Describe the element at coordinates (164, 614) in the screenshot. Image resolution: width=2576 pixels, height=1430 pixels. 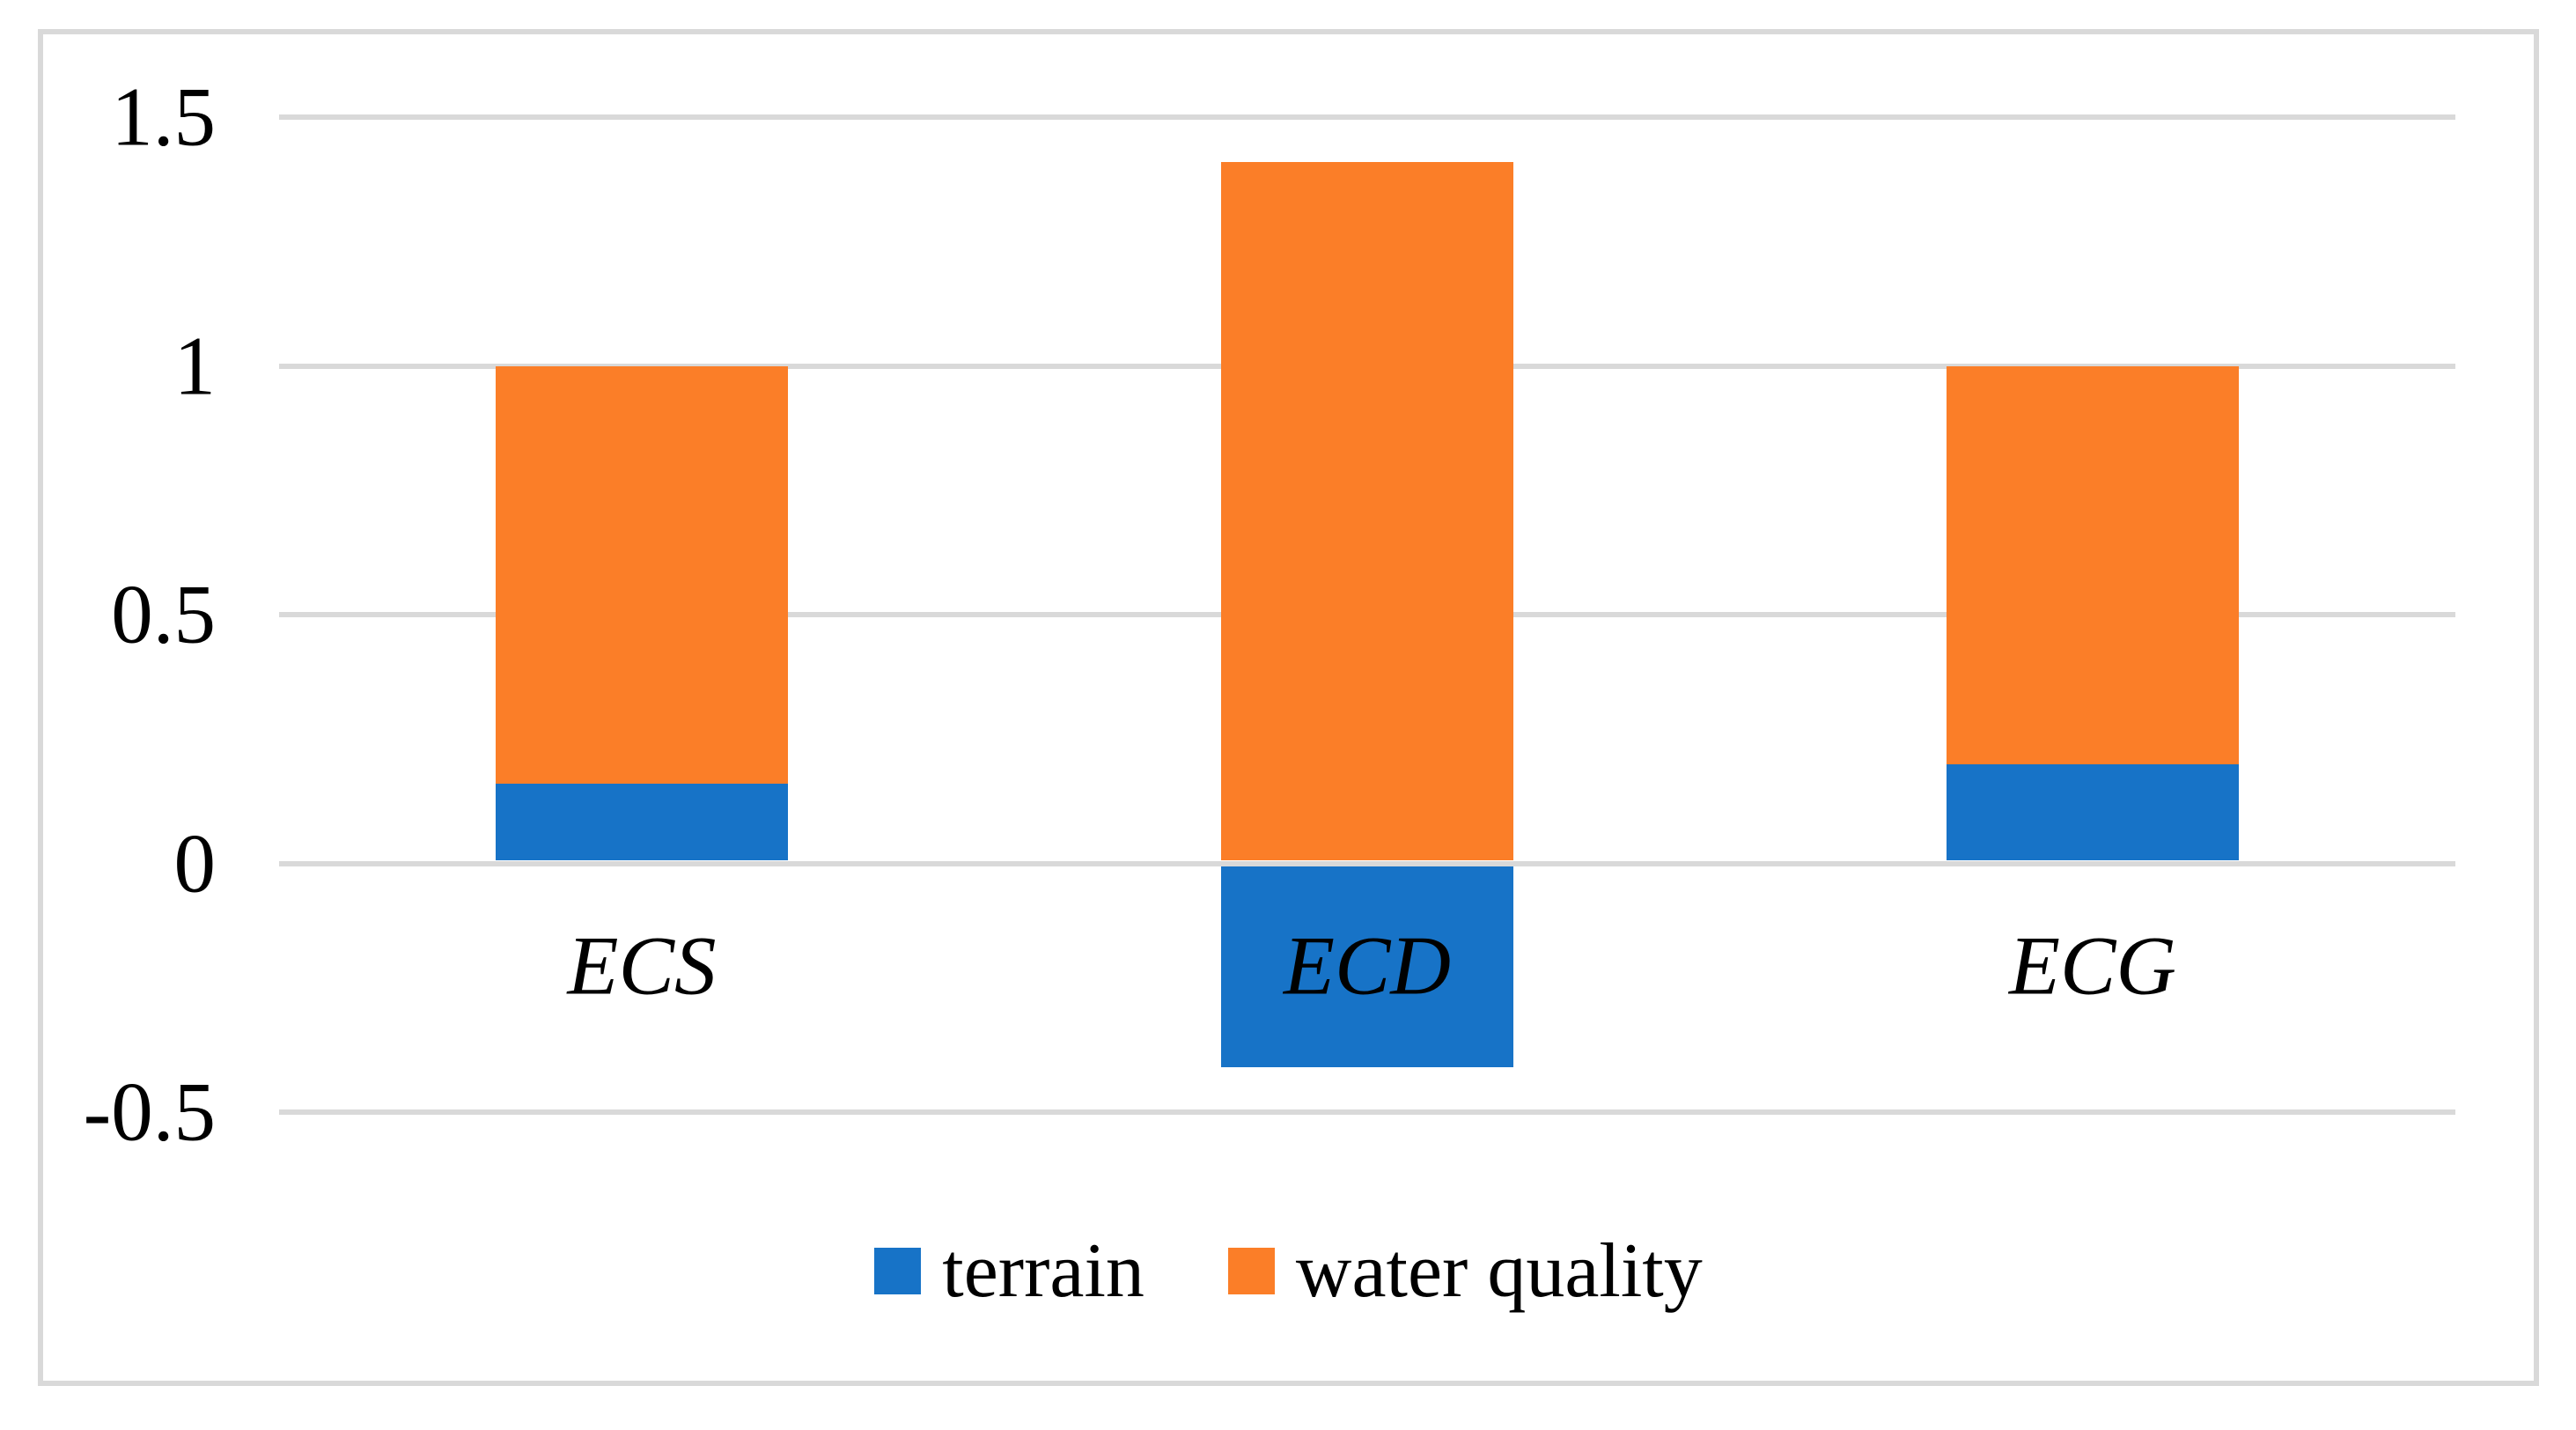
I see `y-tick-label-0-5: 0.5` at that location.